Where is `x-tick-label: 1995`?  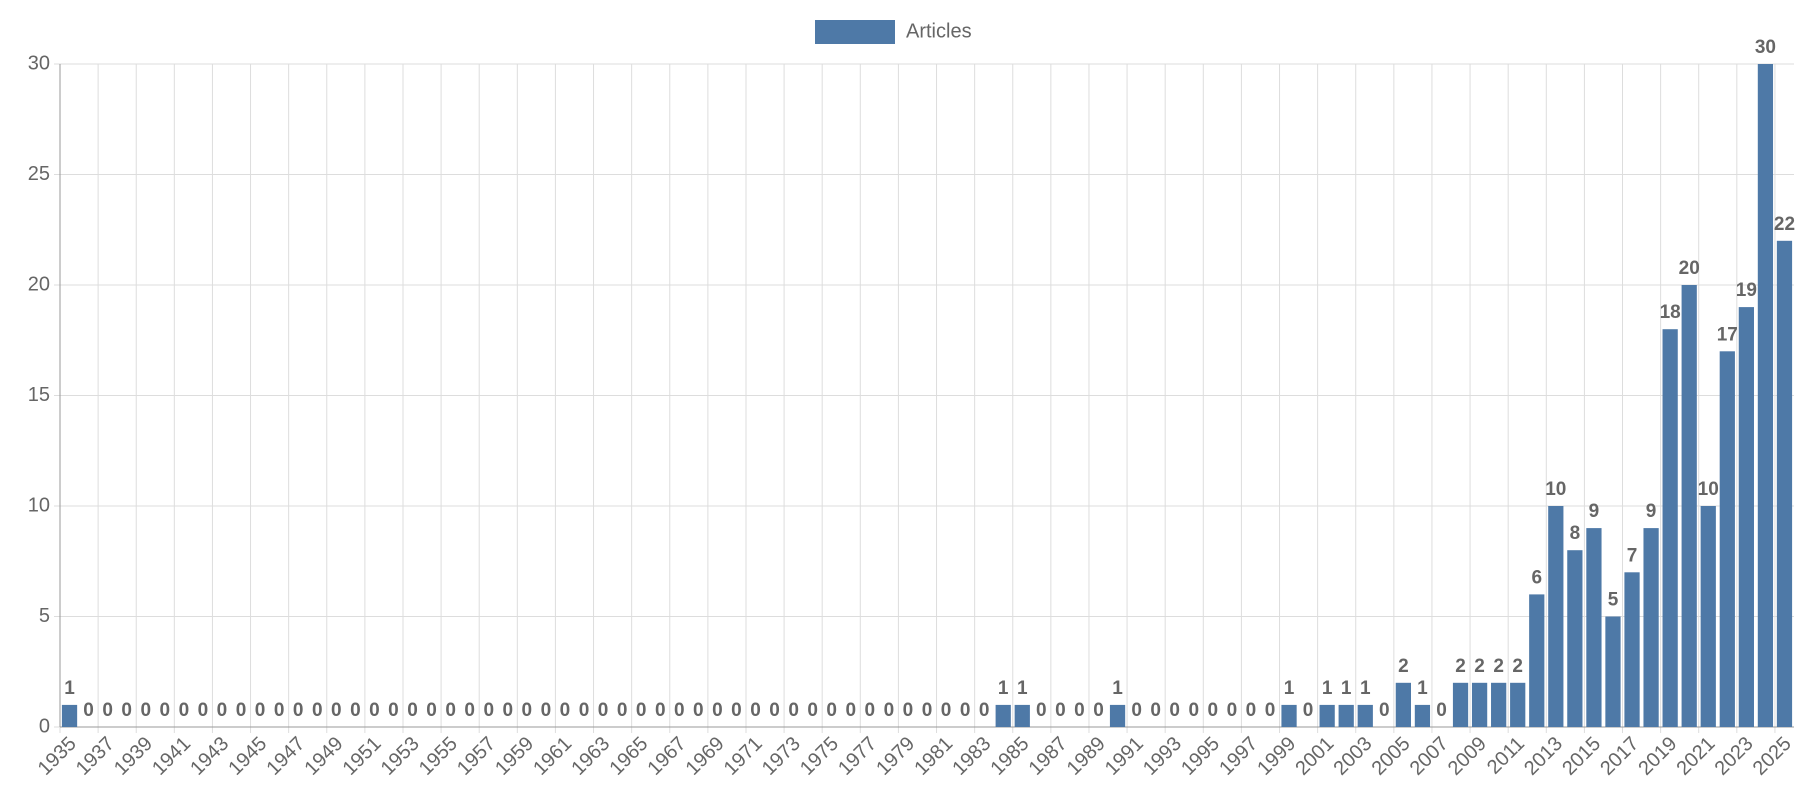
x-tick-label: 1995 is located at coordinates (1200, 756).